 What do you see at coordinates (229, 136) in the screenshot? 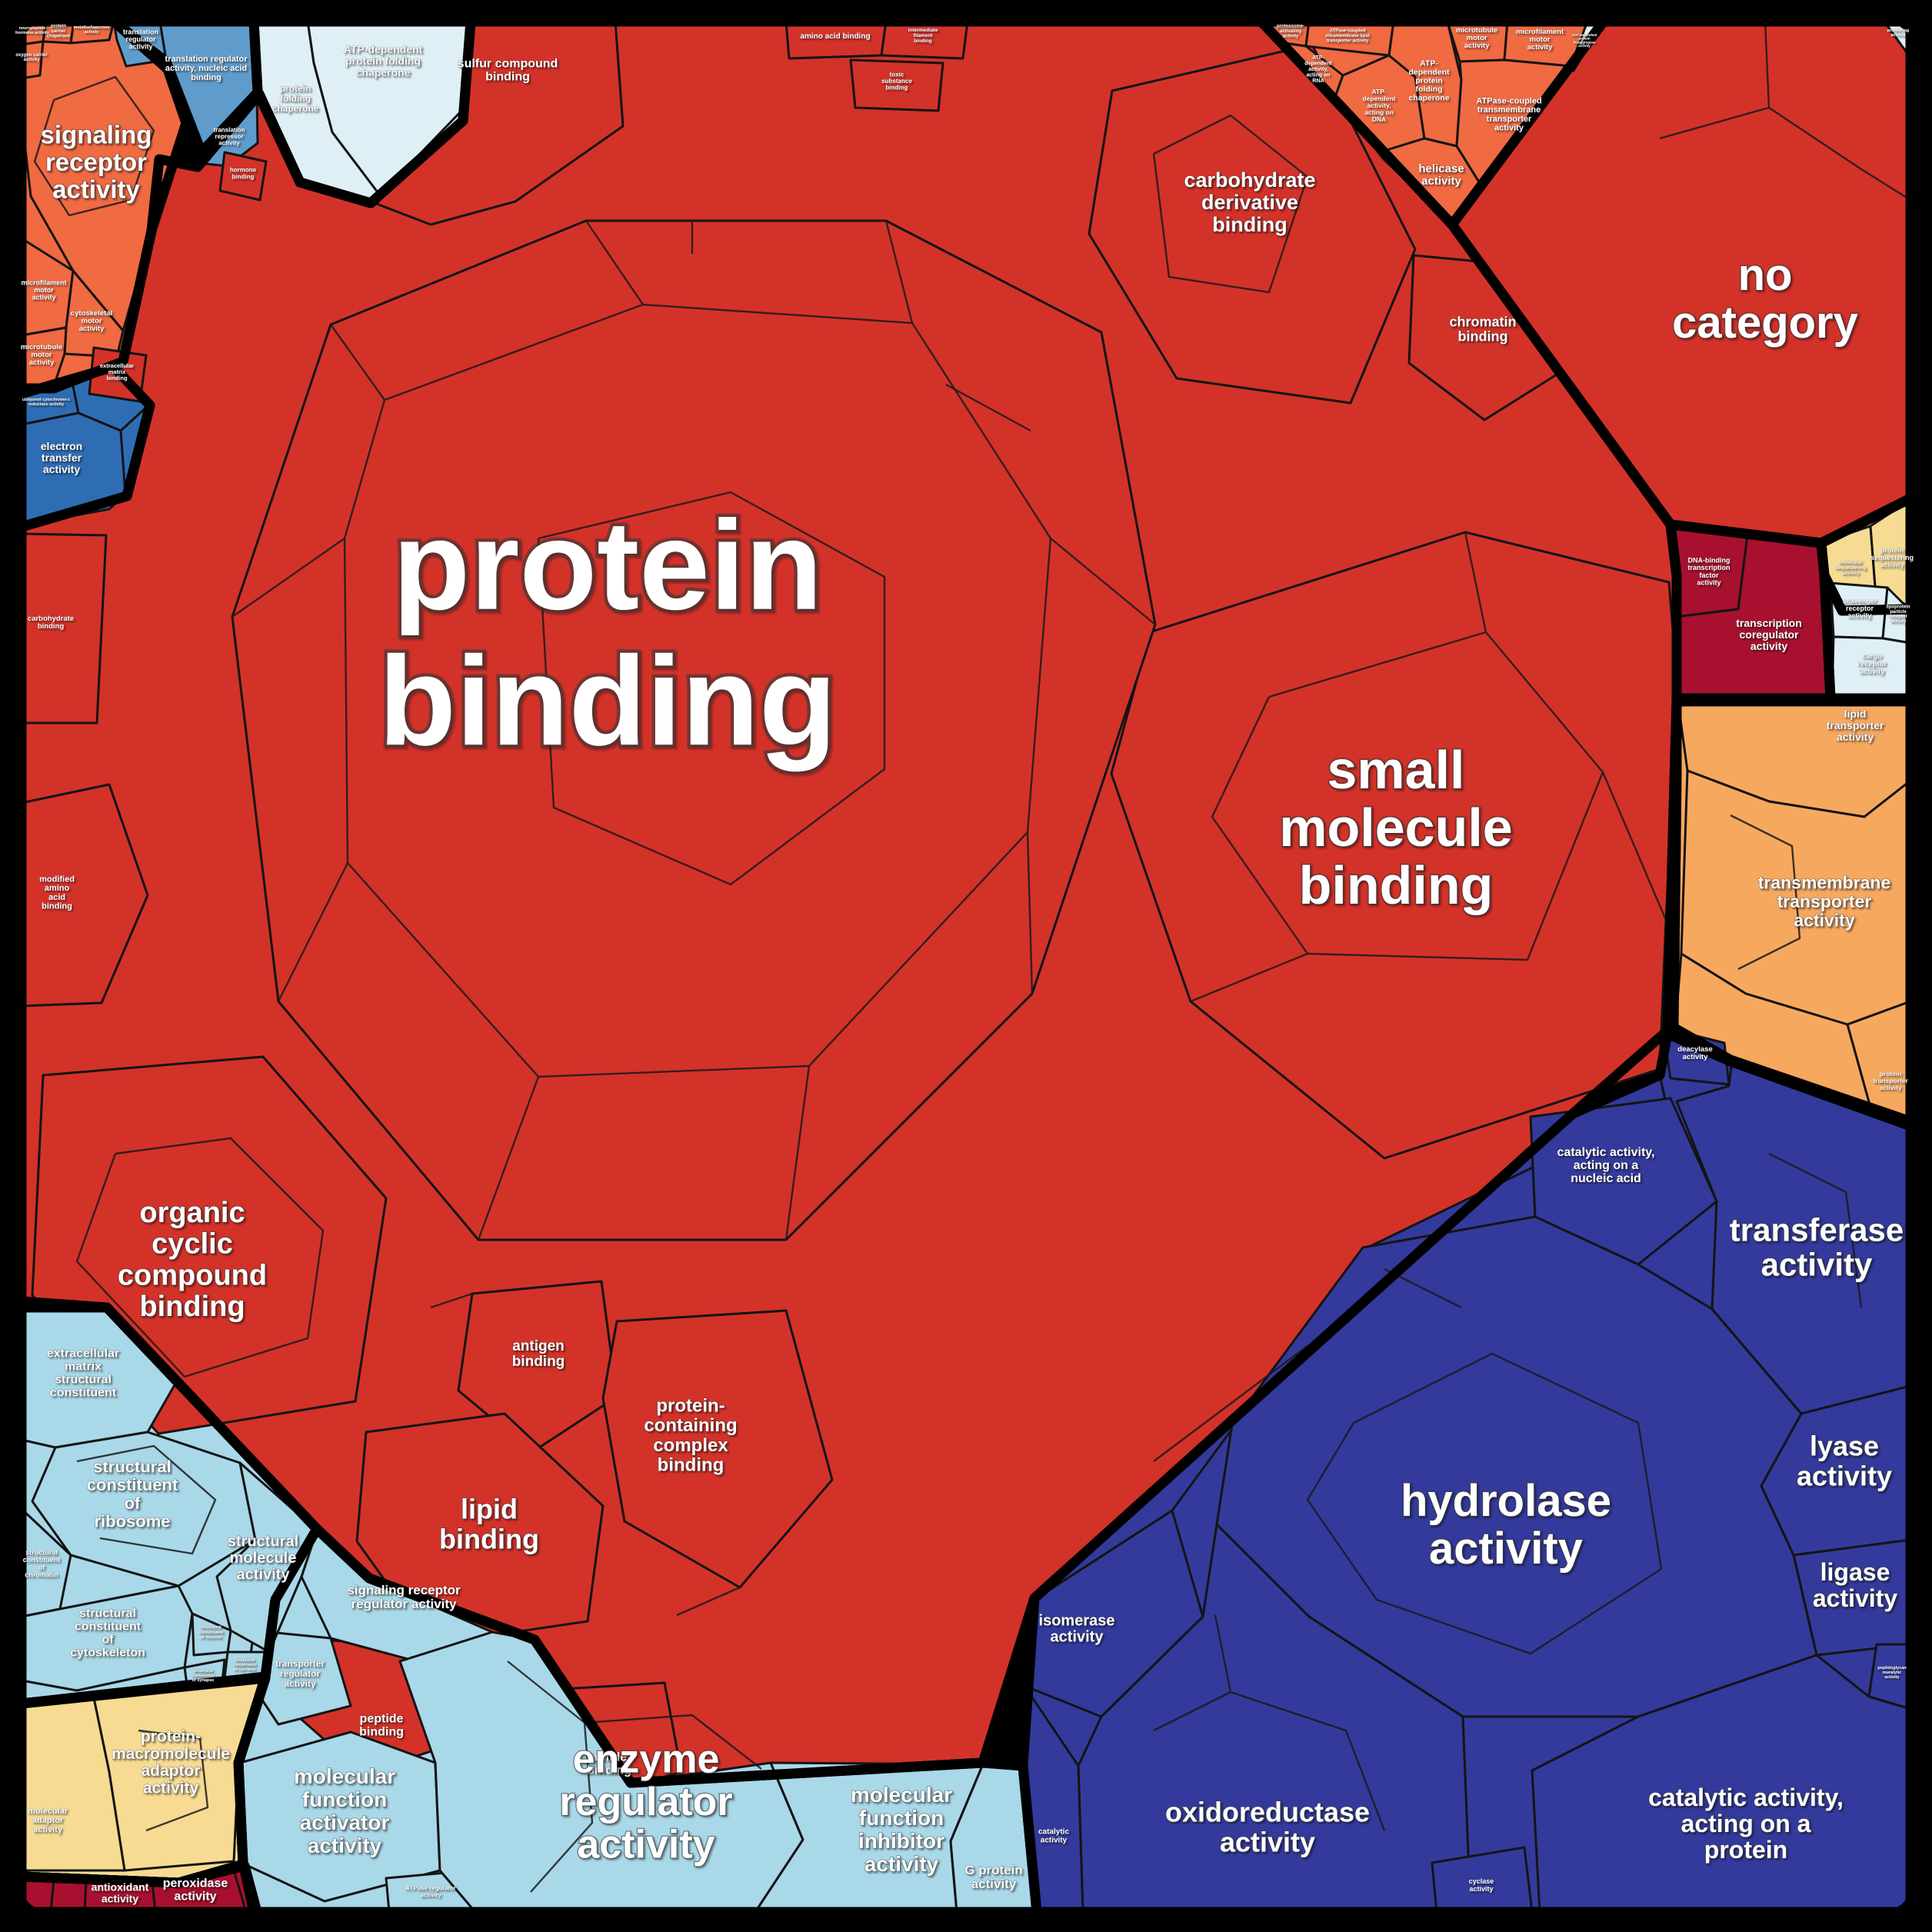
I see `translation-repressor-activity-label: translation repressor activity` at bounding box center [229, 136].